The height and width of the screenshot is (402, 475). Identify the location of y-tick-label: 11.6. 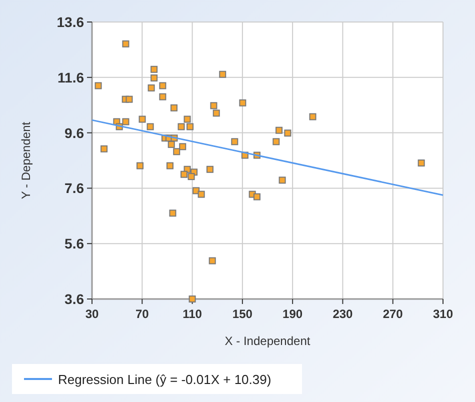
(71, 77).